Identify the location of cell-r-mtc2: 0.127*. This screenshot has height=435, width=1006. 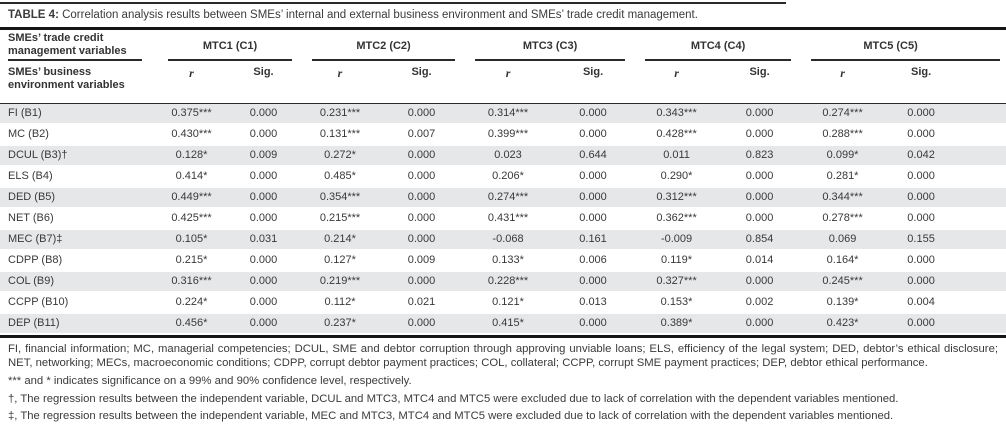
(340, 261).